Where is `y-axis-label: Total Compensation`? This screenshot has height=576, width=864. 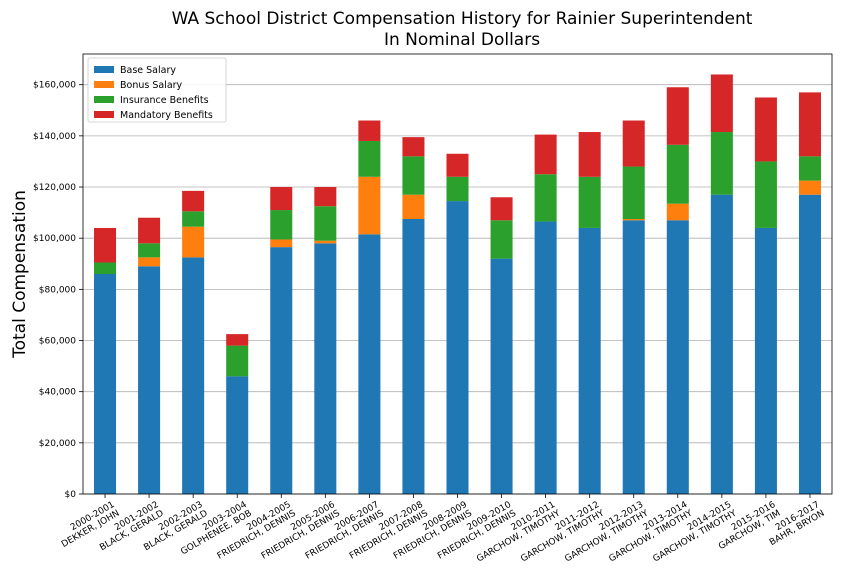 y-axis-label: Total Compensation is located at coordinates (20, 274).